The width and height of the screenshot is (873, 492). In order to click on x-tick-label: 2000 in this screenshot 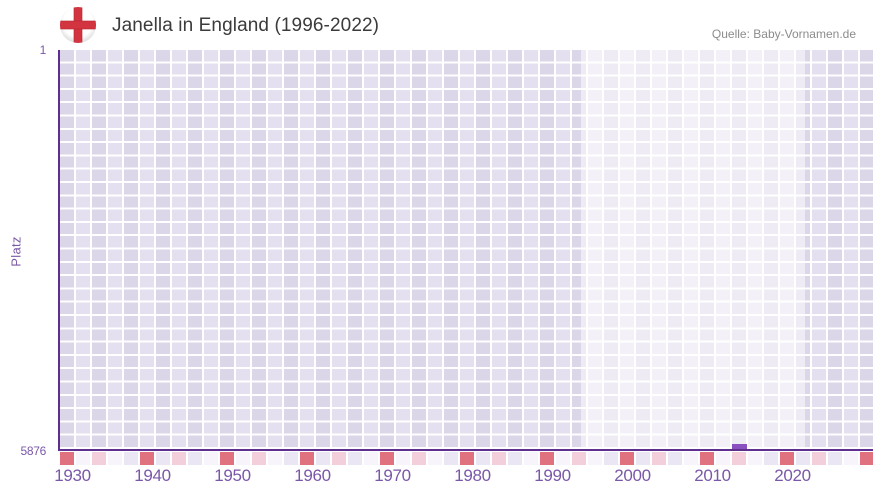, I will do `click(632, 475)`.